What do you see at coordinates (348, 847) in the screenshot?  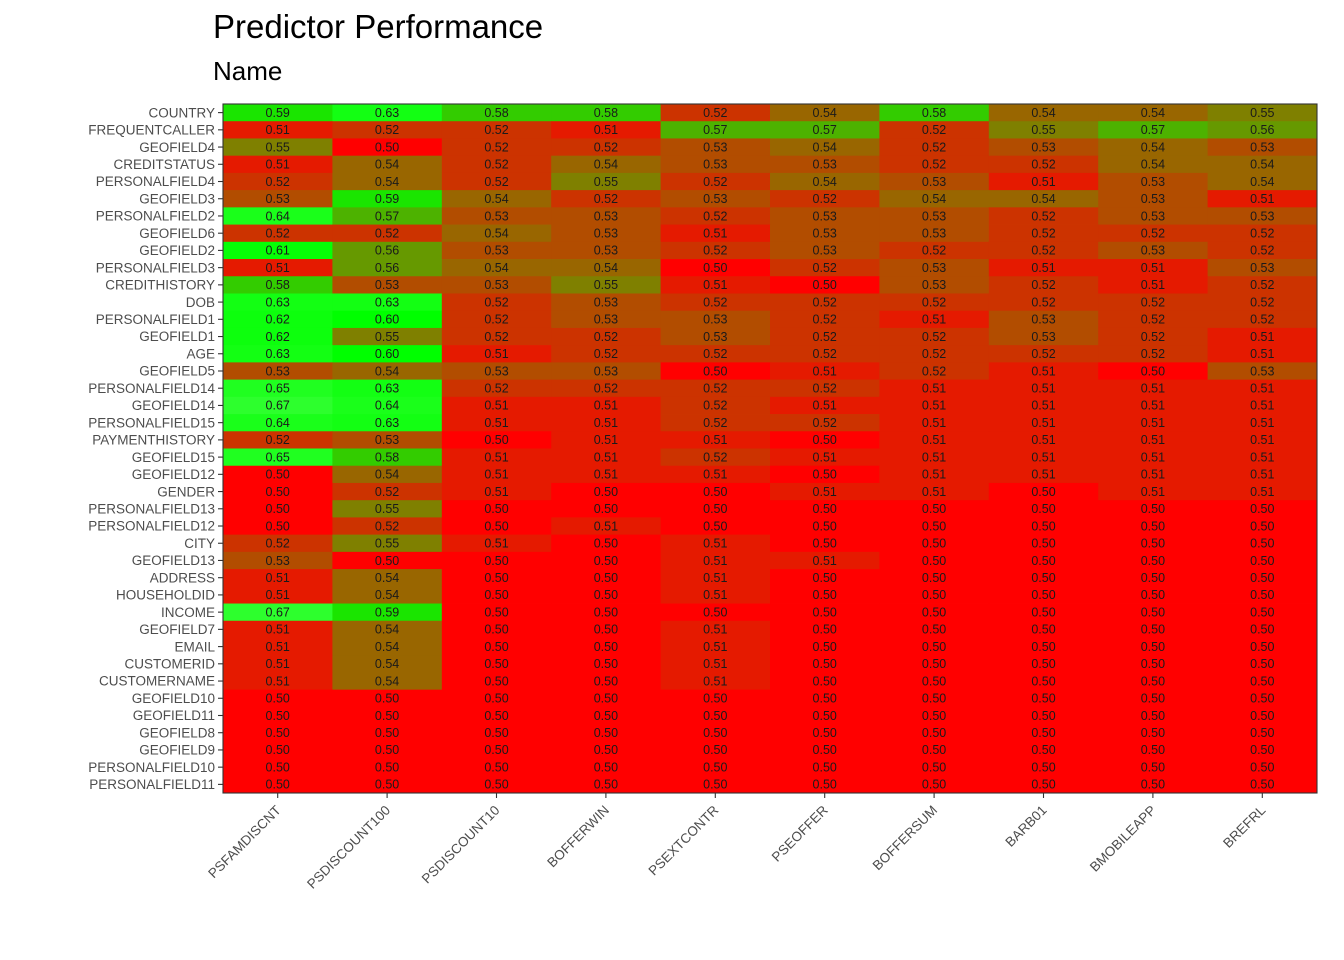 I see `x-axis-tick-label: PSDISCOUNT100` at bounding box center [348, 847].